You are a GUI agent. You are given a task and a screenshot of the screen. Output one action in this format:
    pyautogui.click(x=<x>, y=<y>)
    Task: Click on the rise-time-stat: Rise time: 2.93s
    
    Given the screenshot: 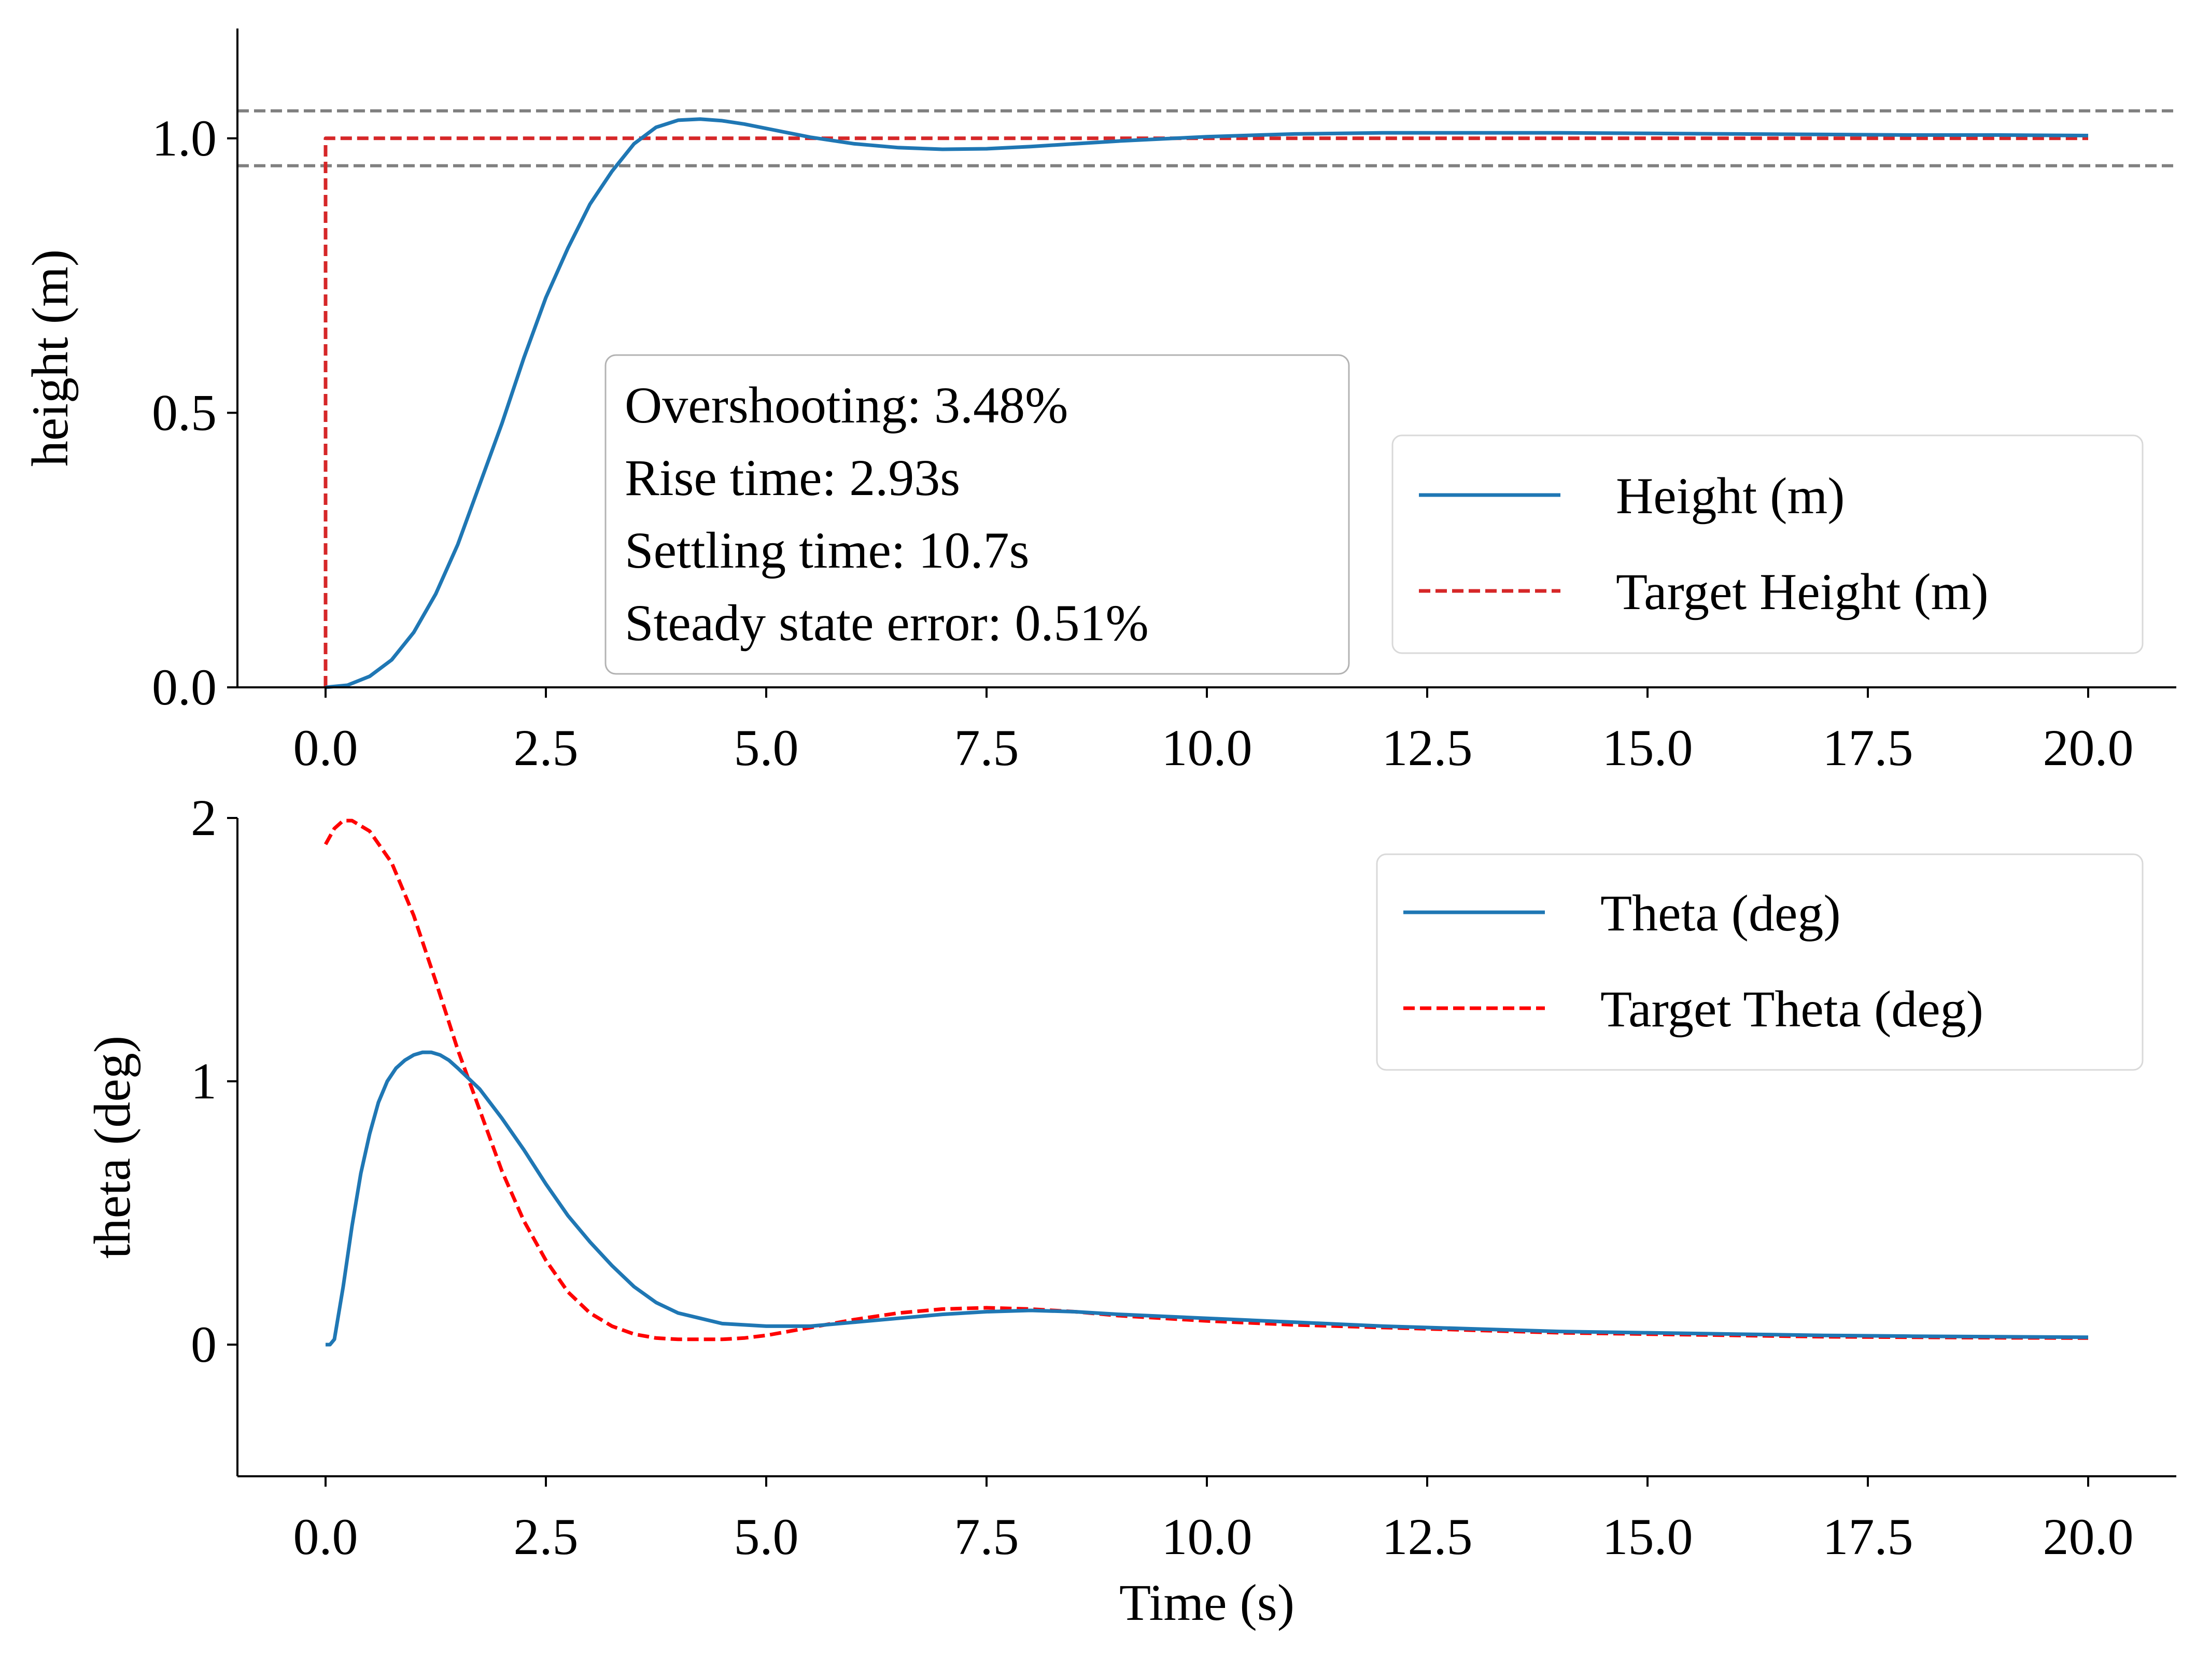 What is the action you would take?
    pyautogui.click(x=792, y=478)
    